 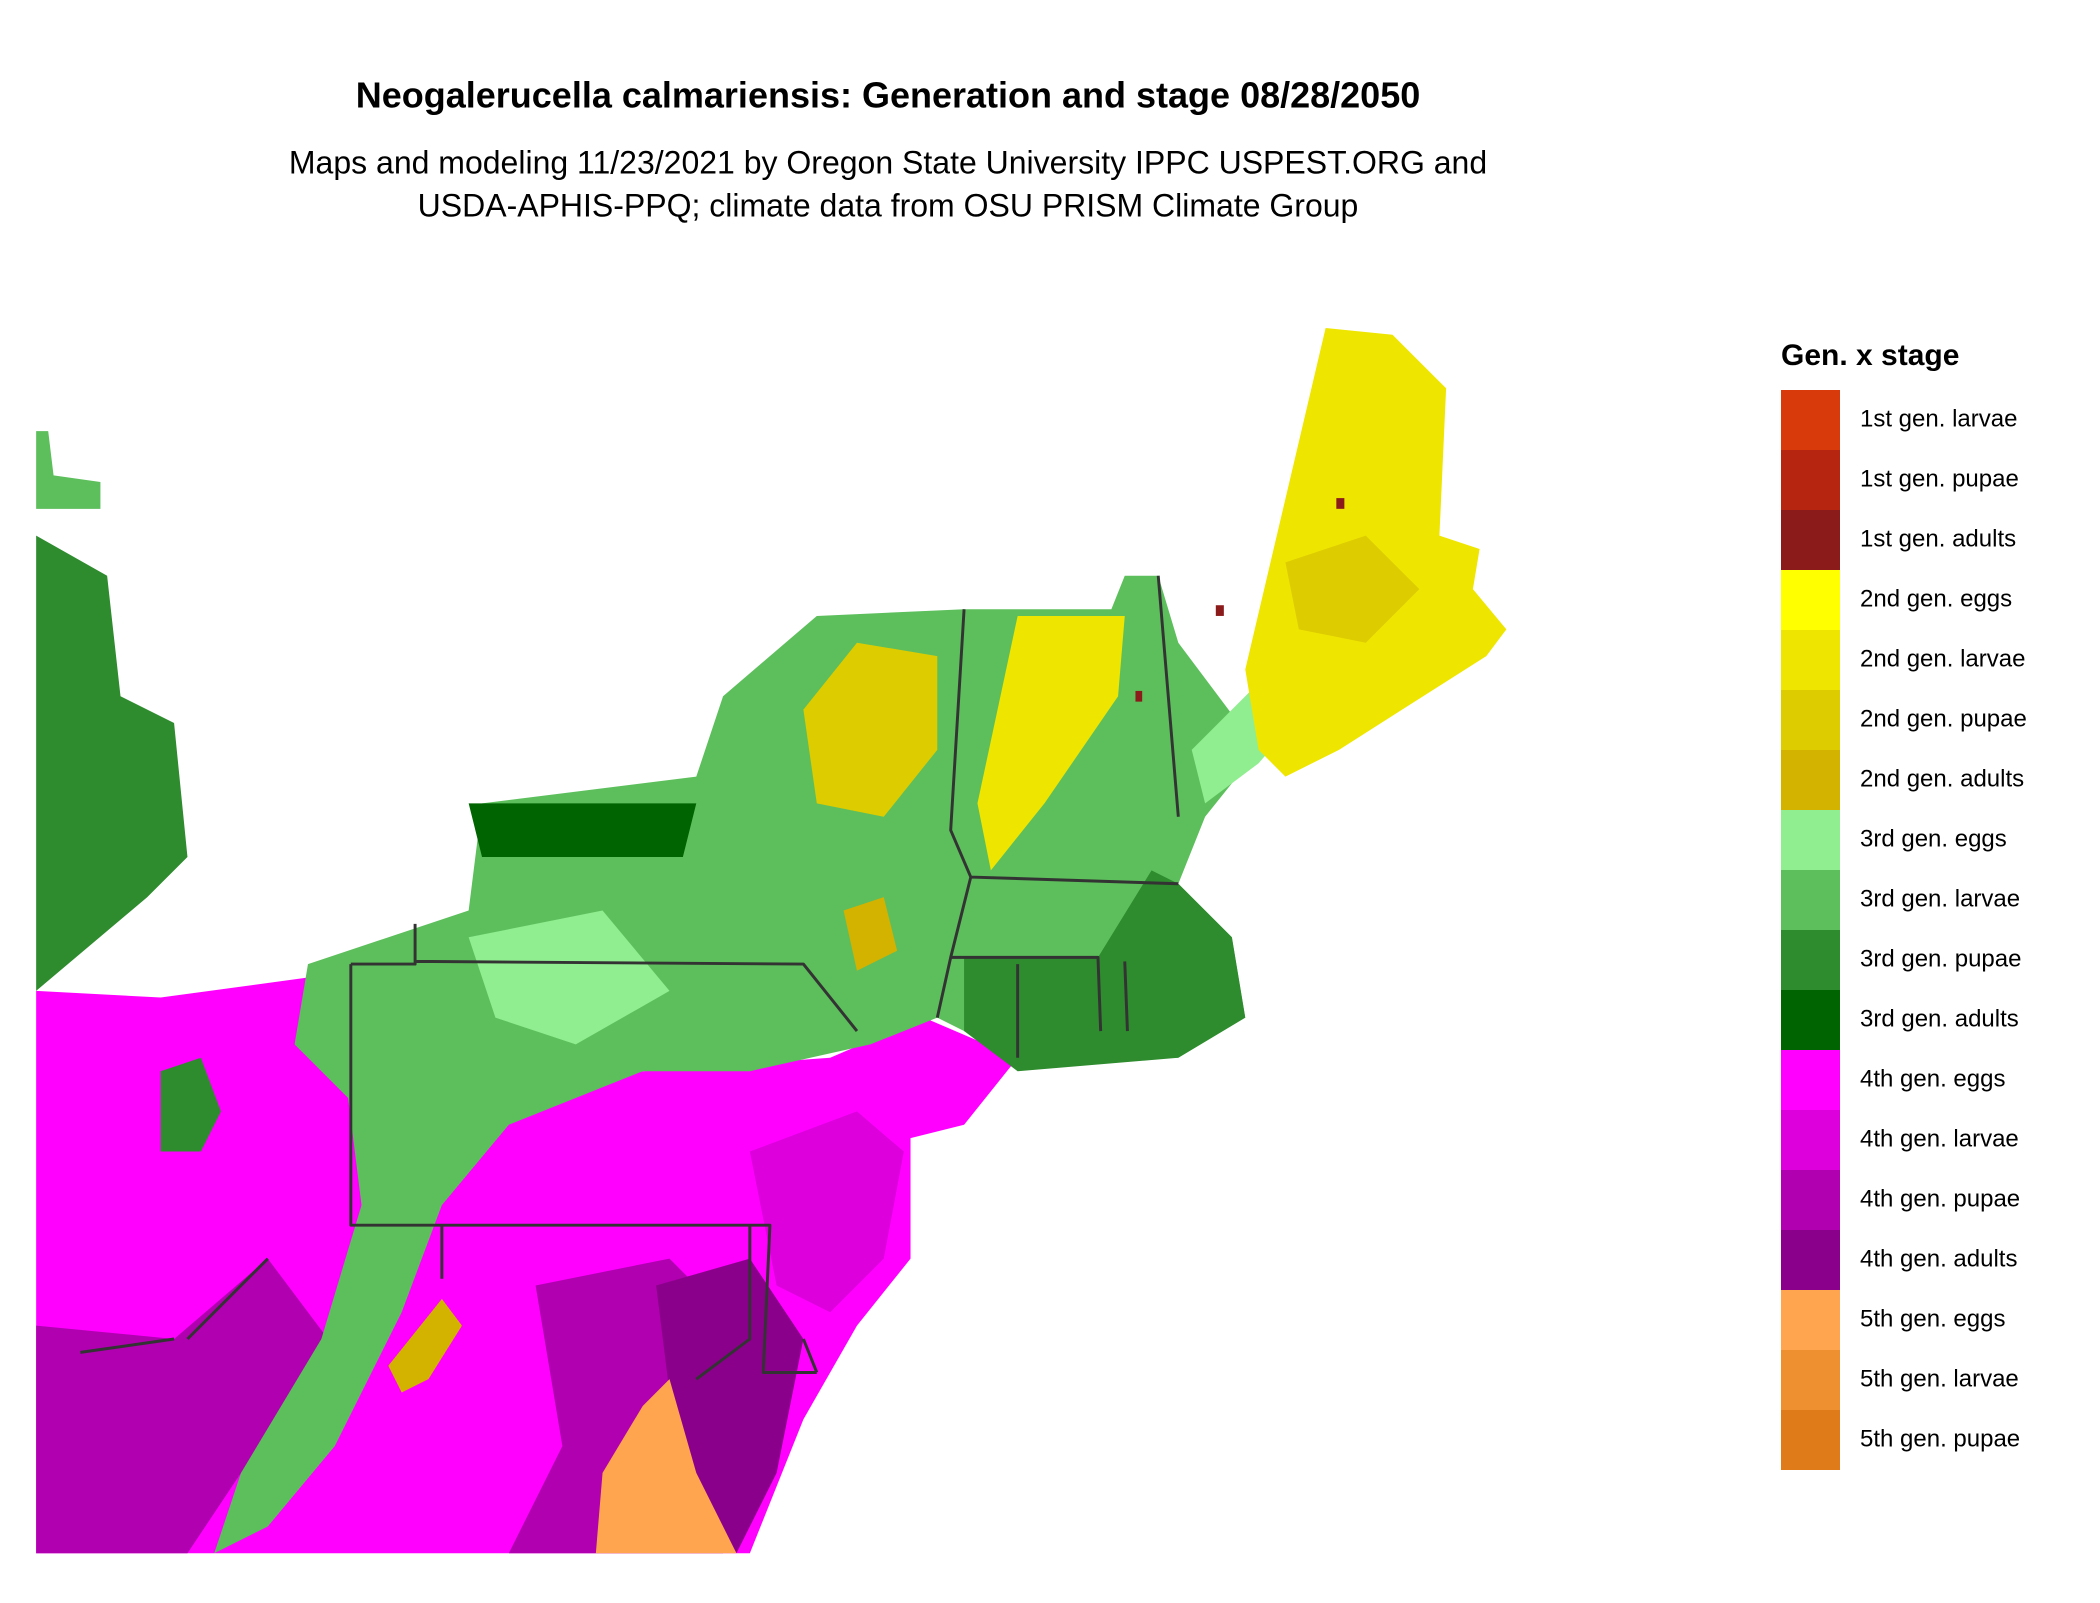 I want to click on legend-label: 2nd gen. larvae, so click(x=1942, y=658).